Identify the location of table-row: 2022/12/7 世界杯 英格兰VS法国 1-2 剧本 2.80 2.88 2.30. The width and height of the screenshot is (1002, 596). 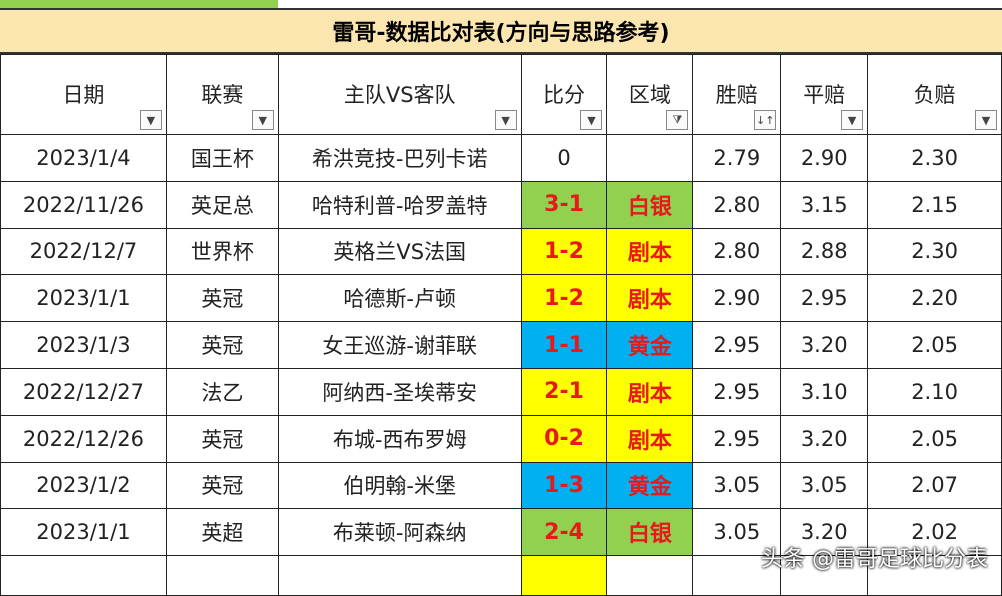
(501, 251).